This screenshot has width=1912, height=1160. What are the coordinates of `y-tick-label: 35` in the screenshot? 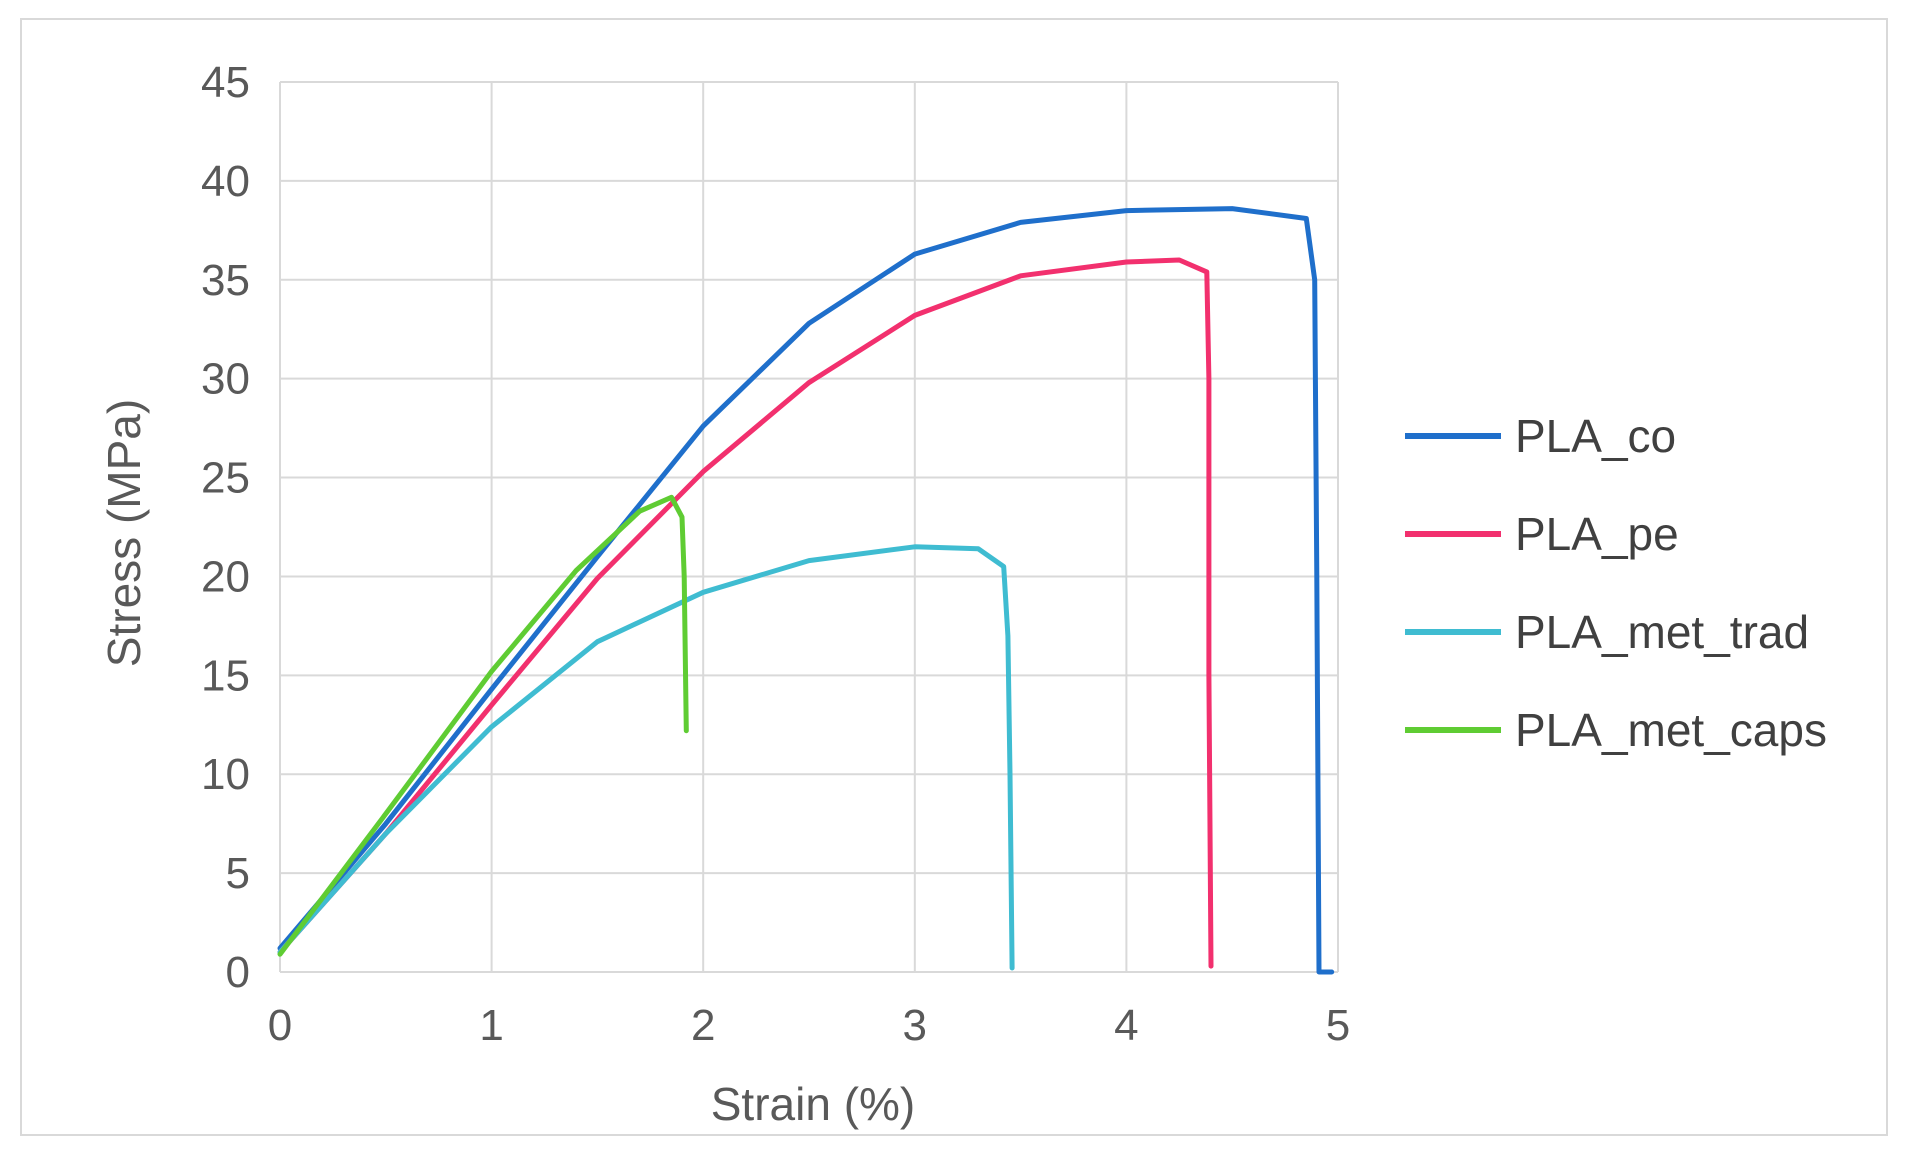 It's located at (225, 280).